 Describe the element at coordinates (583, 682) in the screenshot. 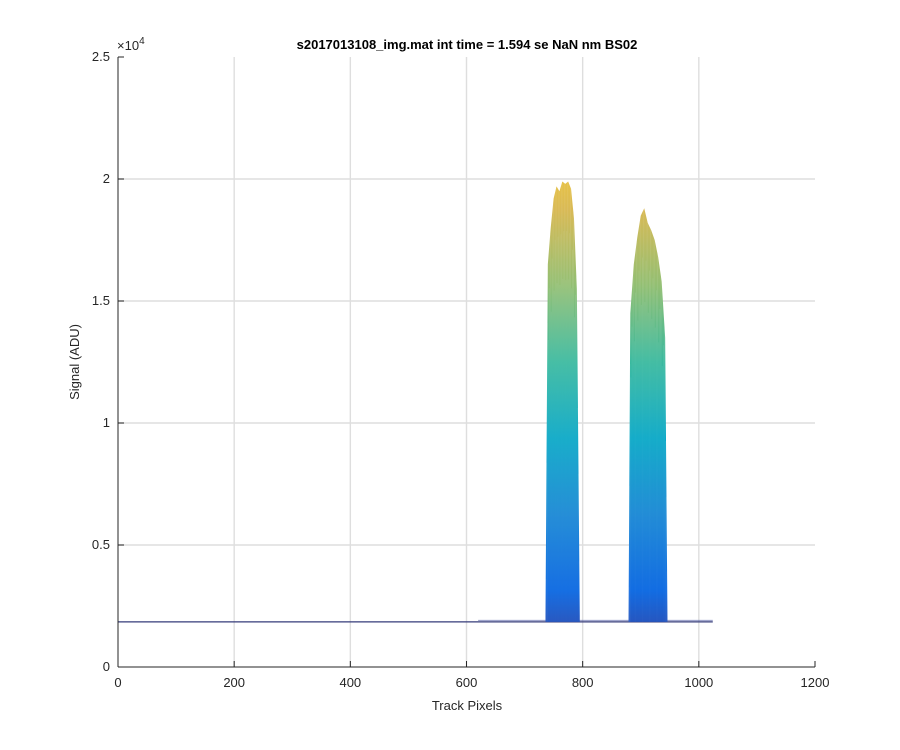

I see `x-tick-label: 800` at that location.